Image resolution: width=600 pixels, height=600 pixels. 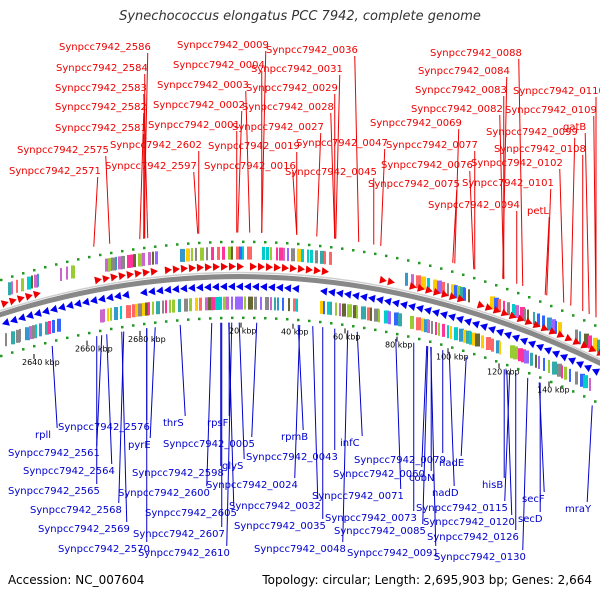 I want to click on outer-dot-track, so click(x=298, y=283).